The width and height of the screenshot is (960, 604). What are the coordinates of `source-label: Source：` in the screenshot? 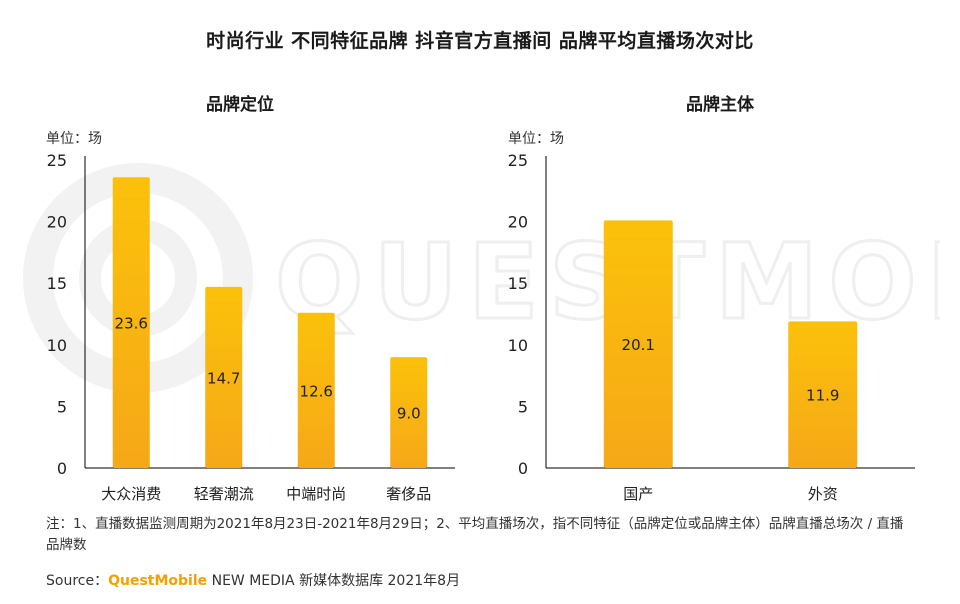 It's located at (77, 581).